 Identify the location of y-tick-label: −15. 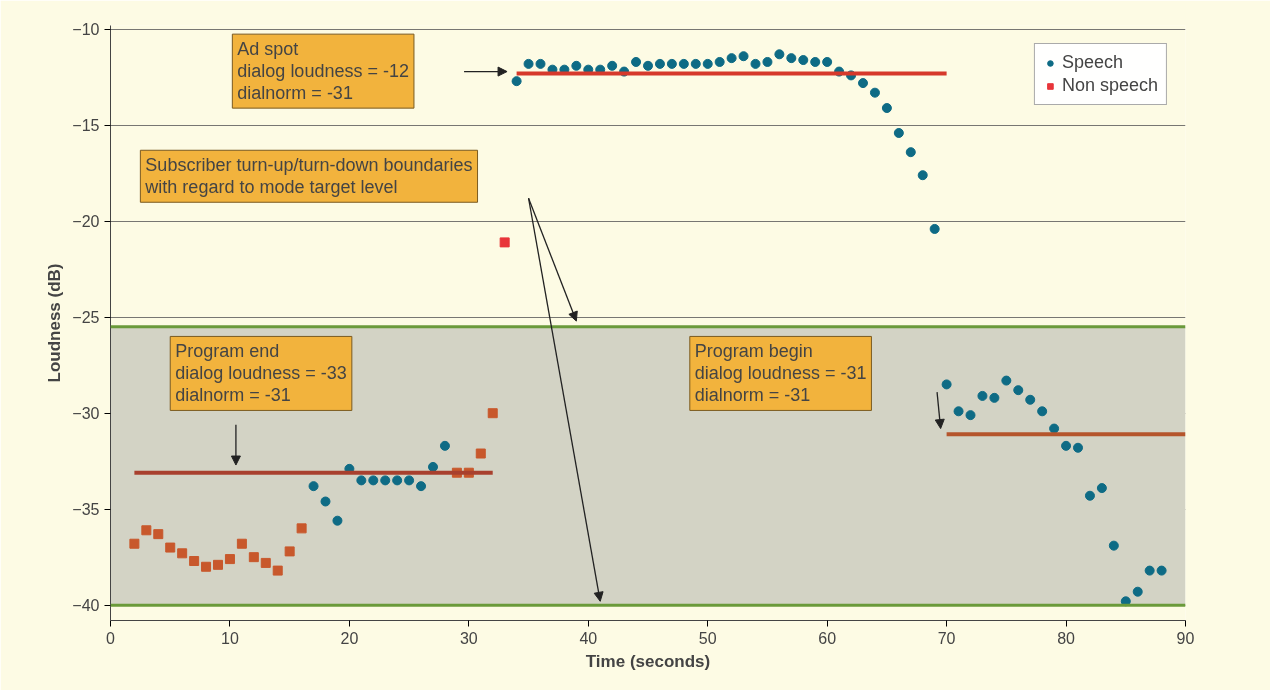
(86, 126).